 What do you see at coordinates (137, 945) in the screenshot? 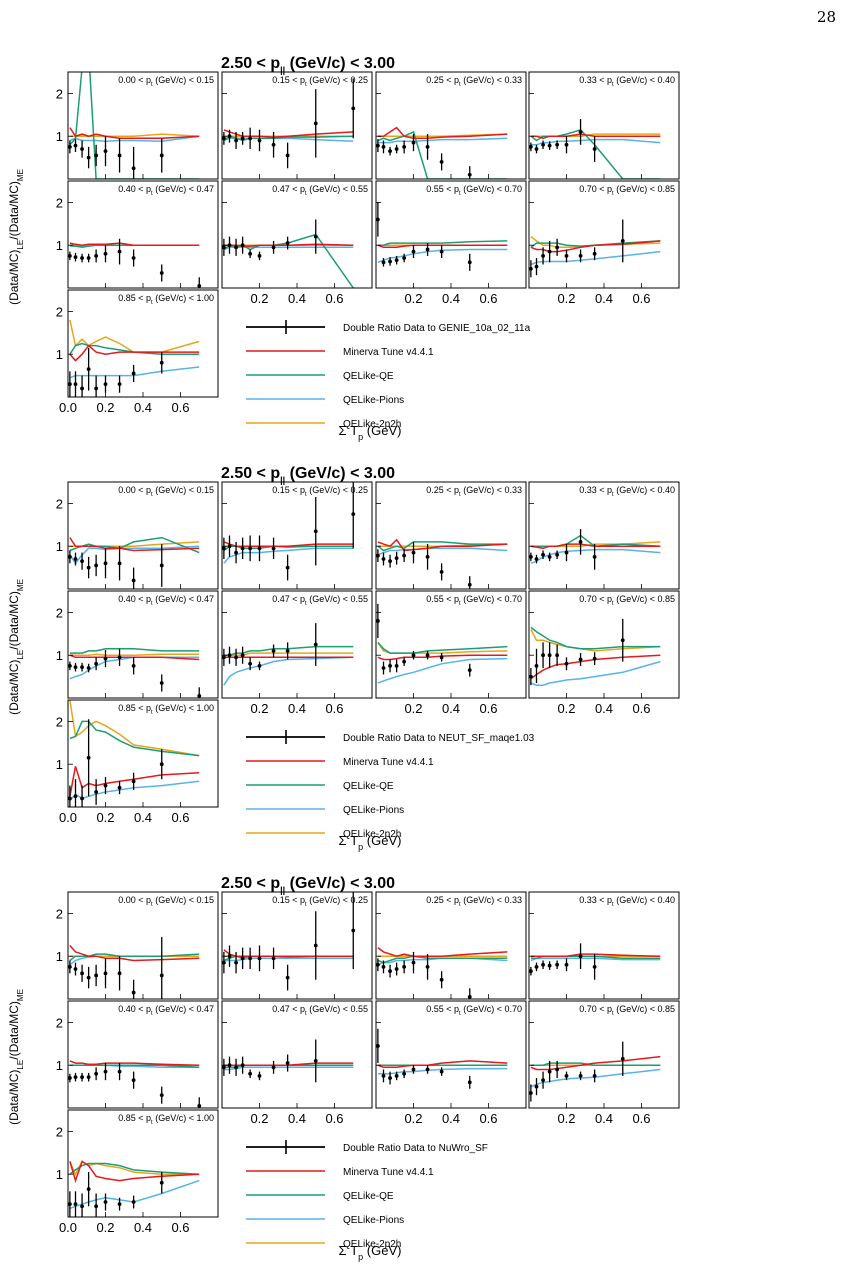
I see `panel-1: 0.00 < pt (GeV/c) < 0.15 1 2` at bounding box center [137, 945].